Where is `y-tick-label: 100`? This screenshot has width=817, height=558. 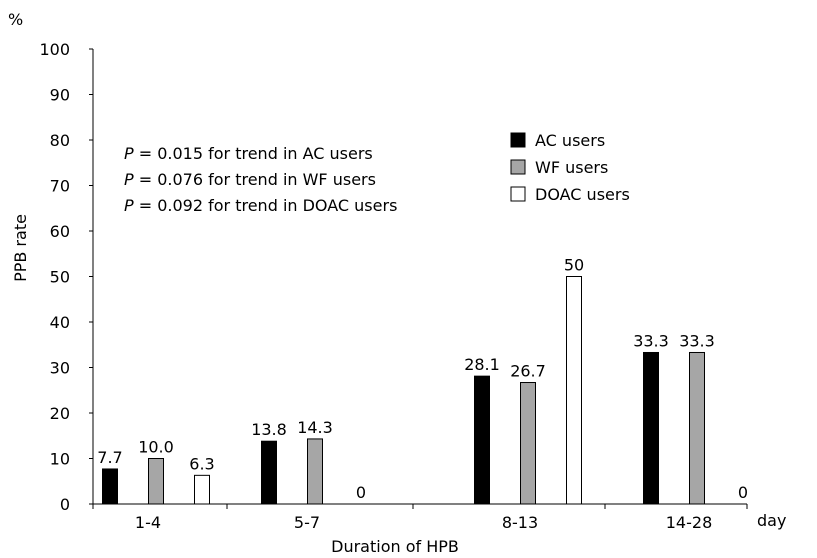 y-tick-label: 100 is located at coordinates (54, 49).